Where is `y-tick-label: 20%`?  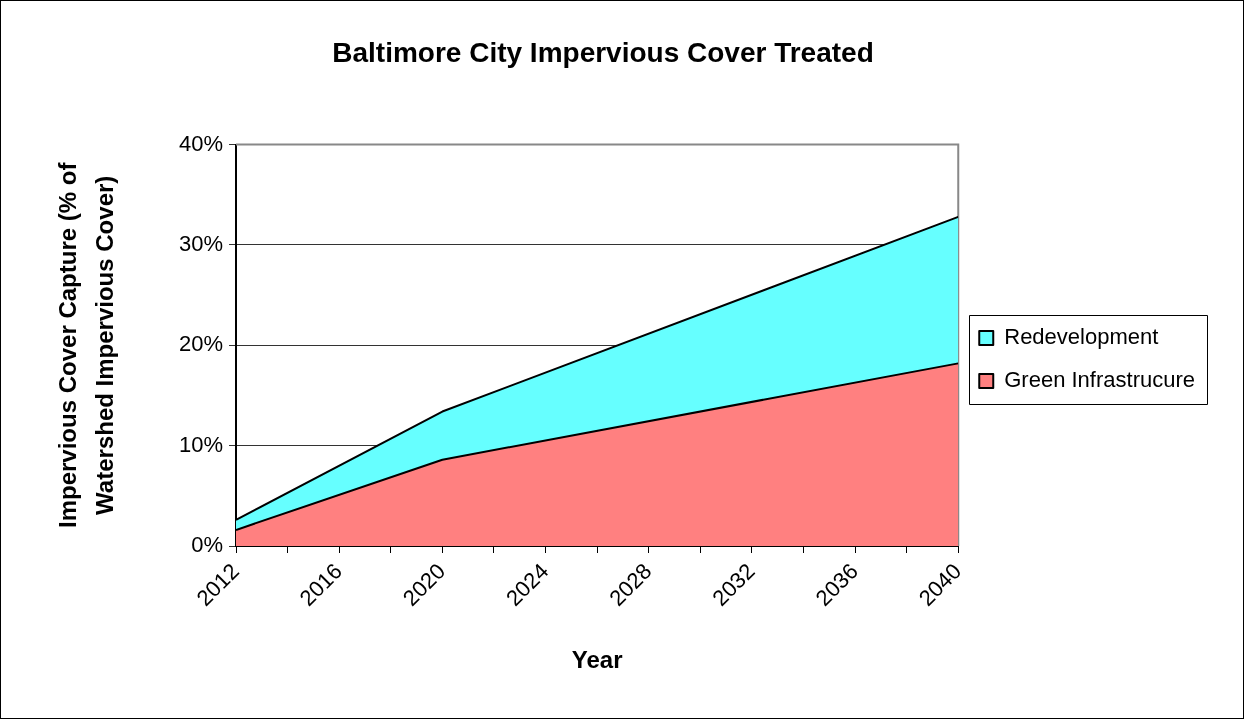
y-tick-label: 20% is located at coordinates (200, 344).